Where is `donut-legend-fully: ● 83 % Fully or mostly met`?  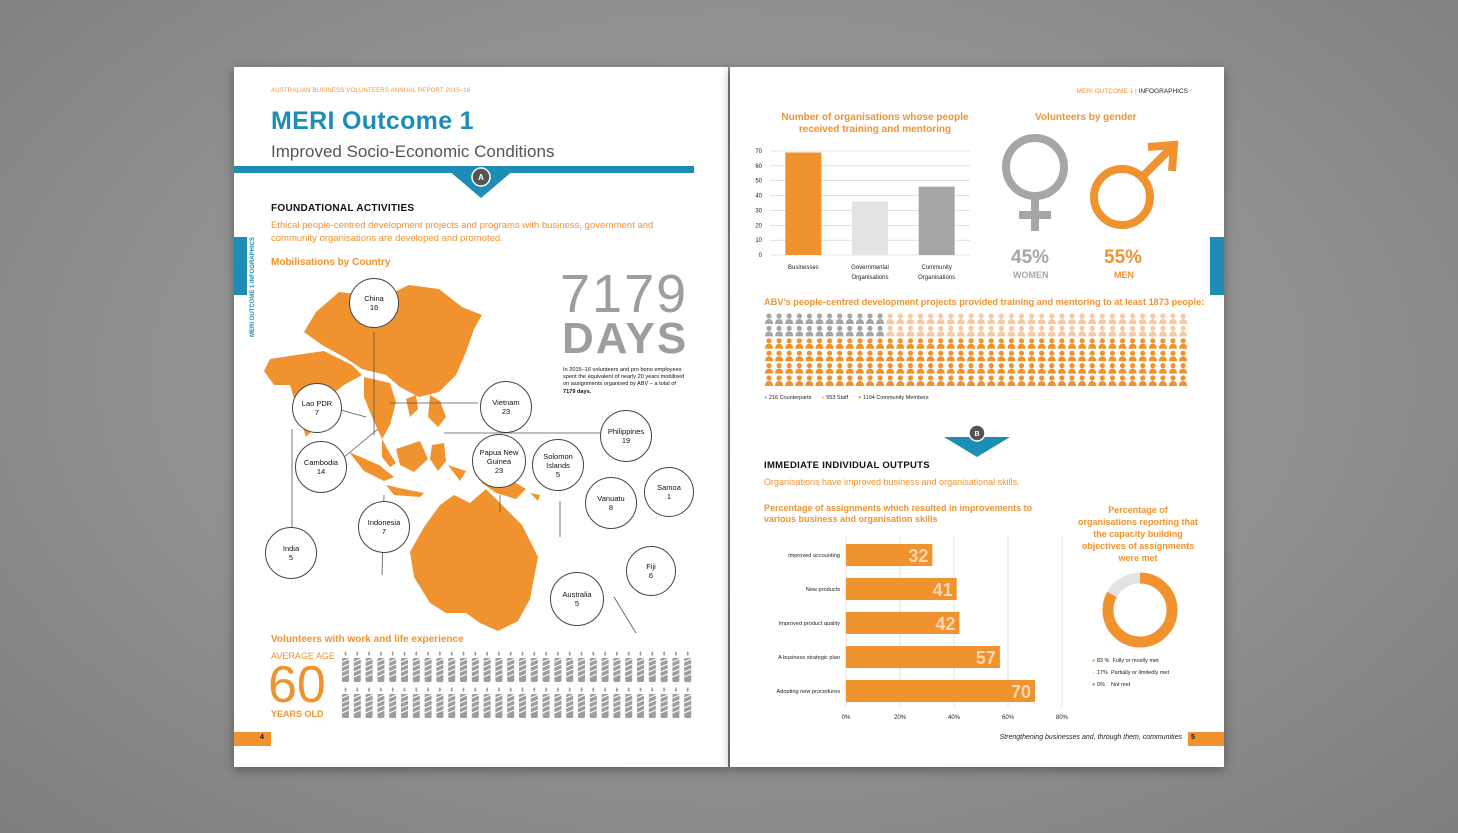
donut-legend-fully: ● 83 % Fully or mostly met is located at coordinates (1125, 661).